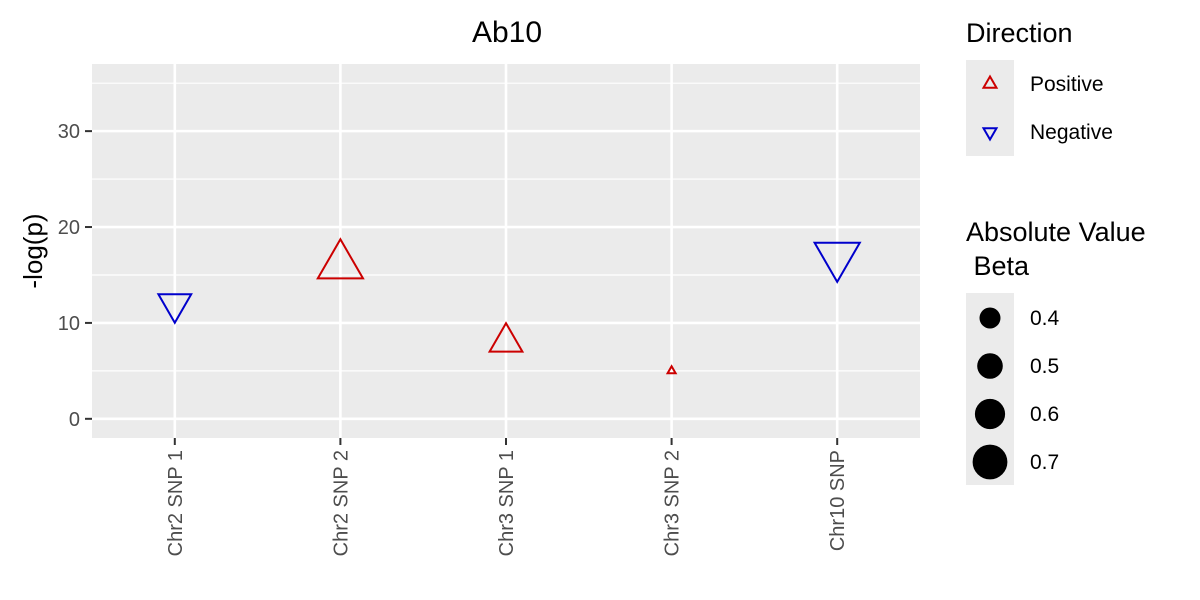  Describe the element at coordinates (998, 266) in the screenshot. I see `legend-size-title-line2: Beta` at that location.